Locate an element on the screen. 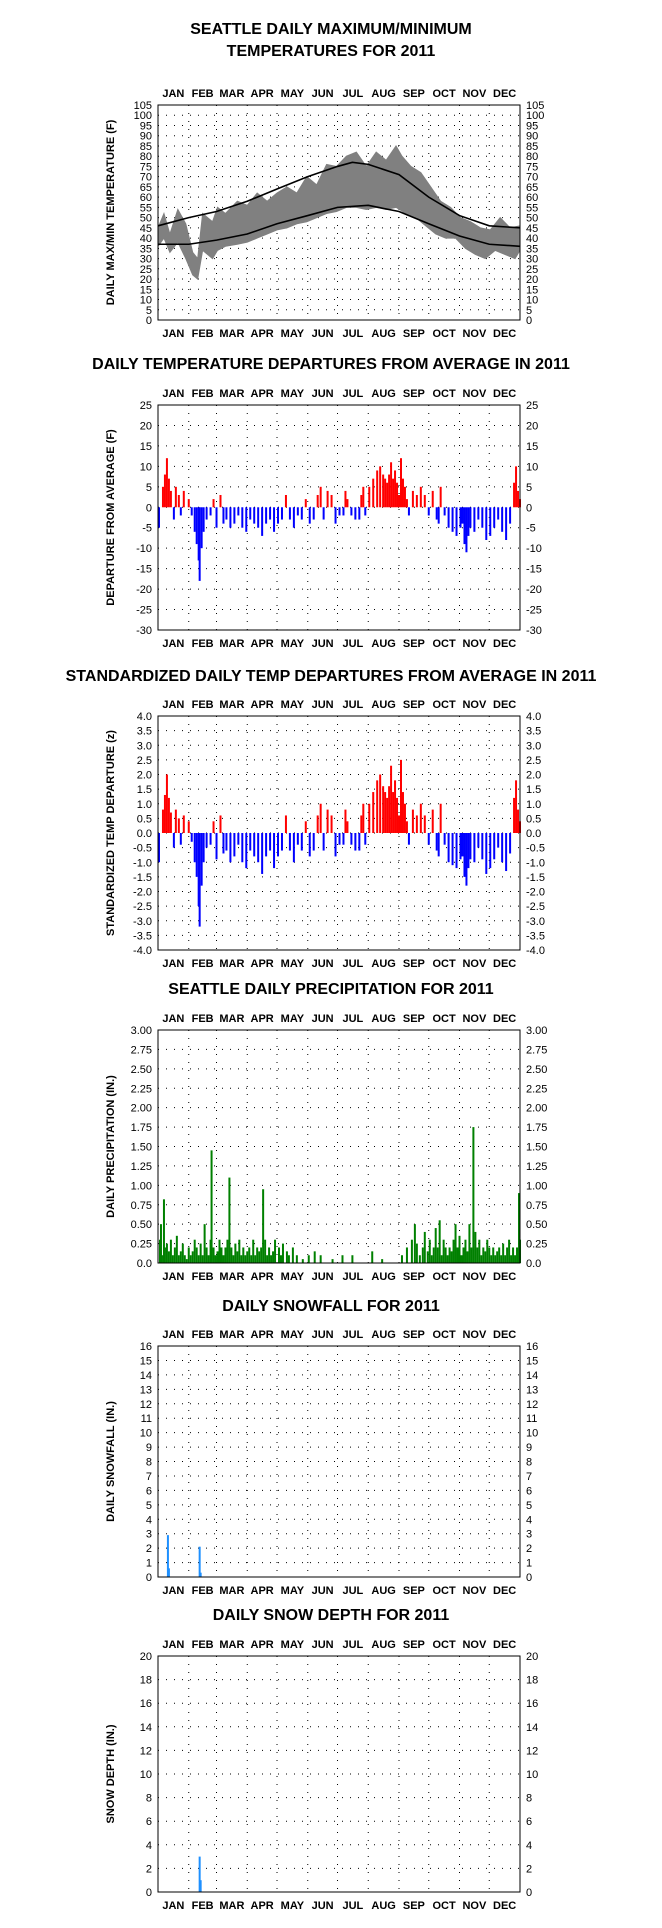 The width and height of the screenshot is (662, 1928). month-label-top: JUN is located at coordinates (323, 394).